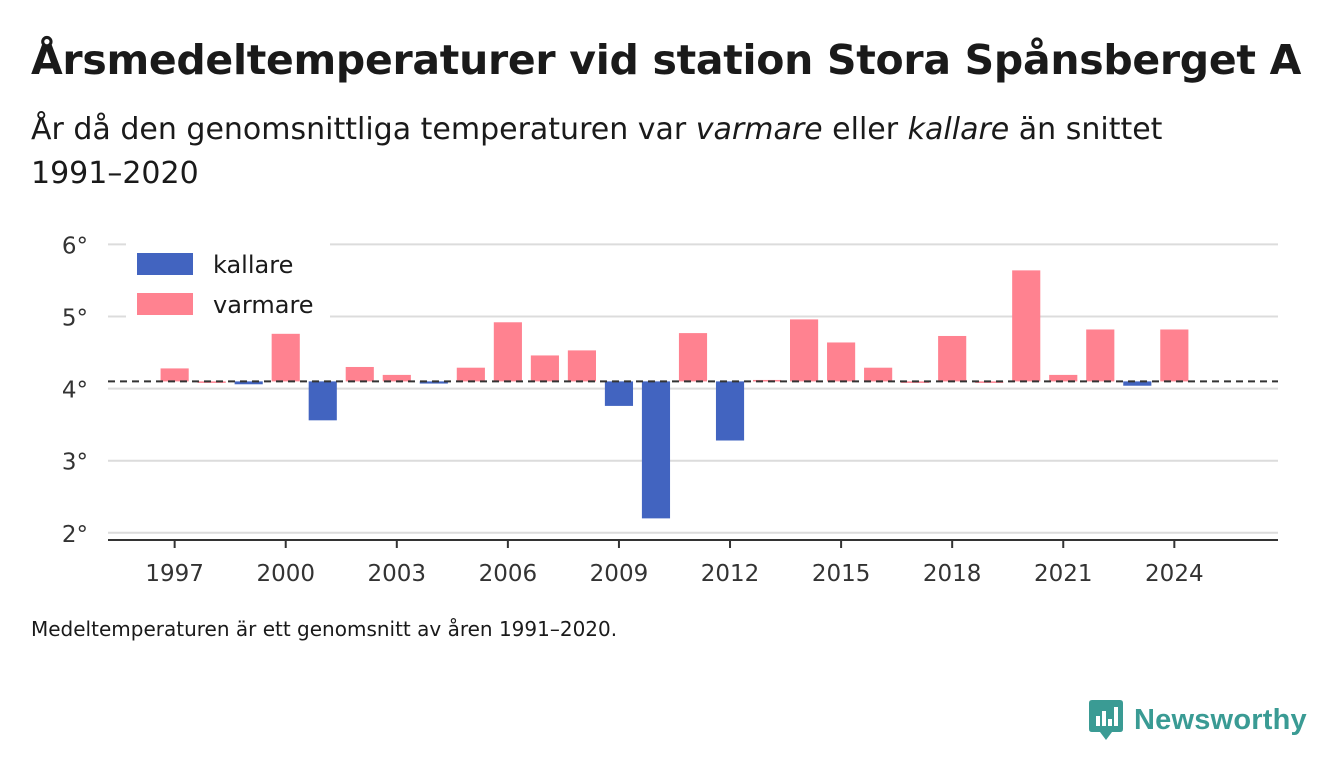 The height and width of the screenshot is (771, 1340). Describe the element at coordinates (693, 357) in the screenshot. I see `bar-varmare-2011` at that location.